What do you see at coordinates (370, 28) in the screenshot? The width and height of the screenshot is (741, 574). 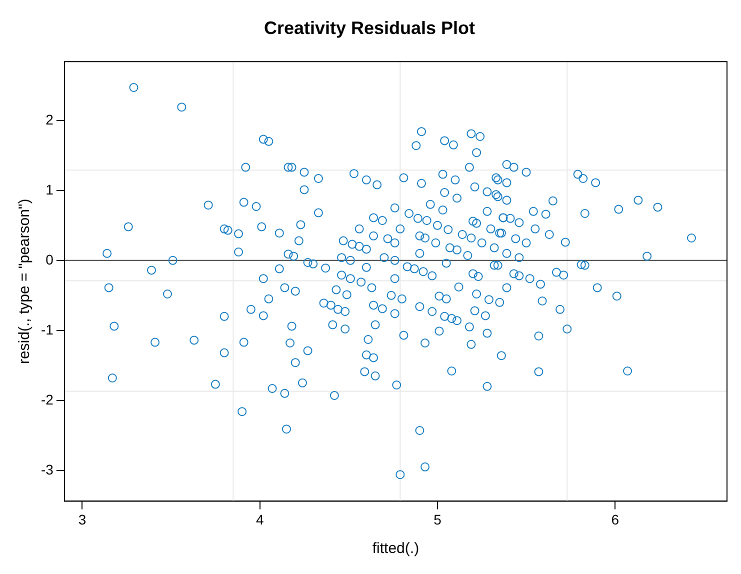 I see `chart-title: Creativity Residuals Plot` at bounding box center [370, 28].